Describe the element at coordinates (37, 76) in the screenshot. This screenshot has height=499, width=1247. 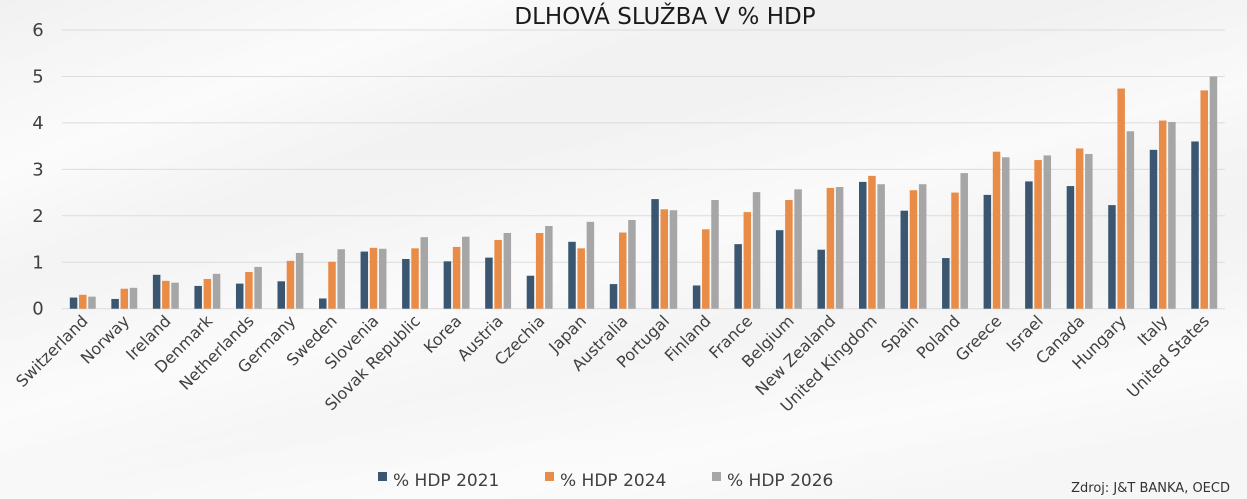
I see `y-tick-label: 5` at that location.